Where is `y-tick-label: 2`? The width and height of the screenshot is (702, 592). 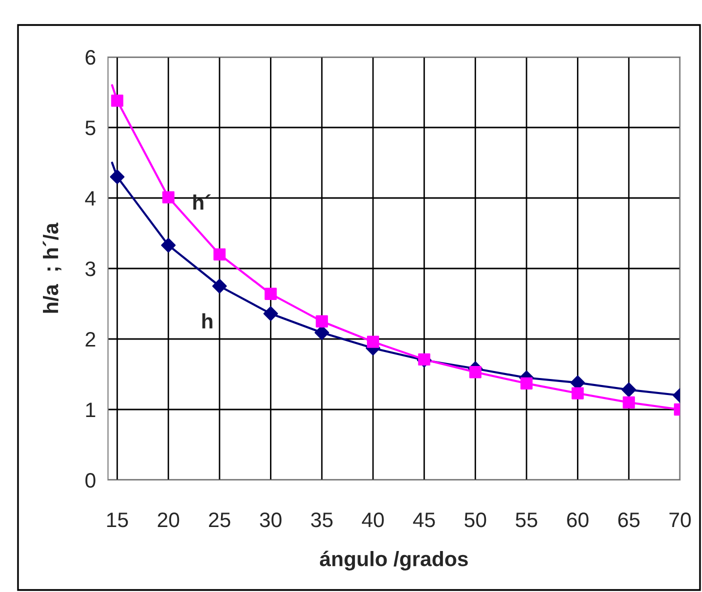 y-tick-label: 2 is located at coordinates (91, 339).